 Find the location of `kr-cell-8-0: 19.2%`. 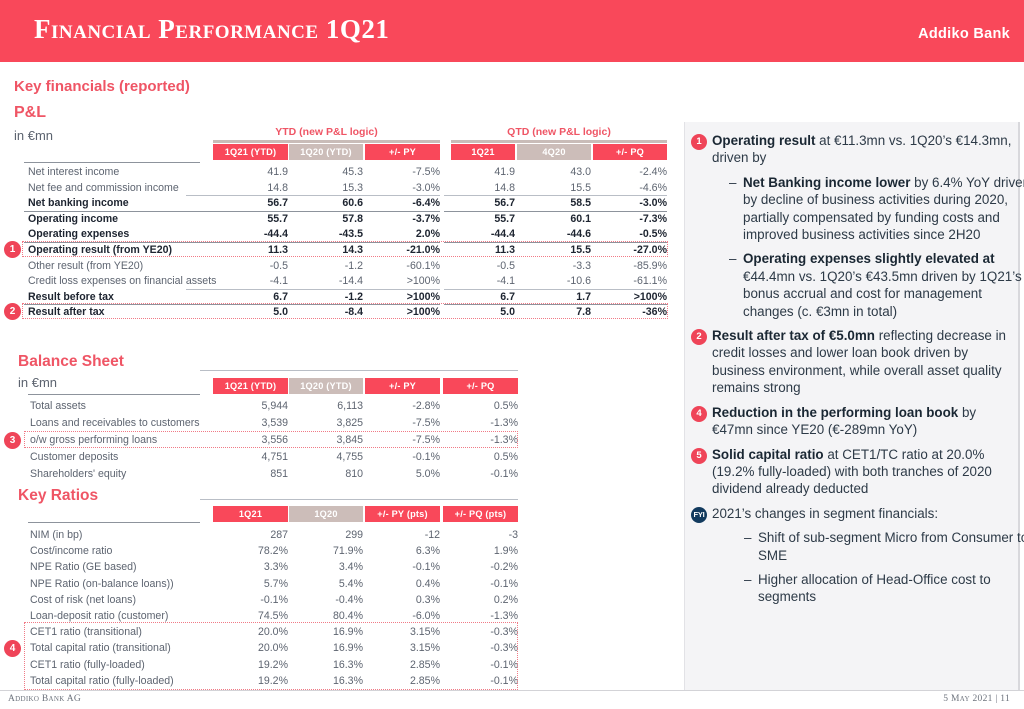

kr-cell-8-0: 19.2% is located at coordinates (272, 664).